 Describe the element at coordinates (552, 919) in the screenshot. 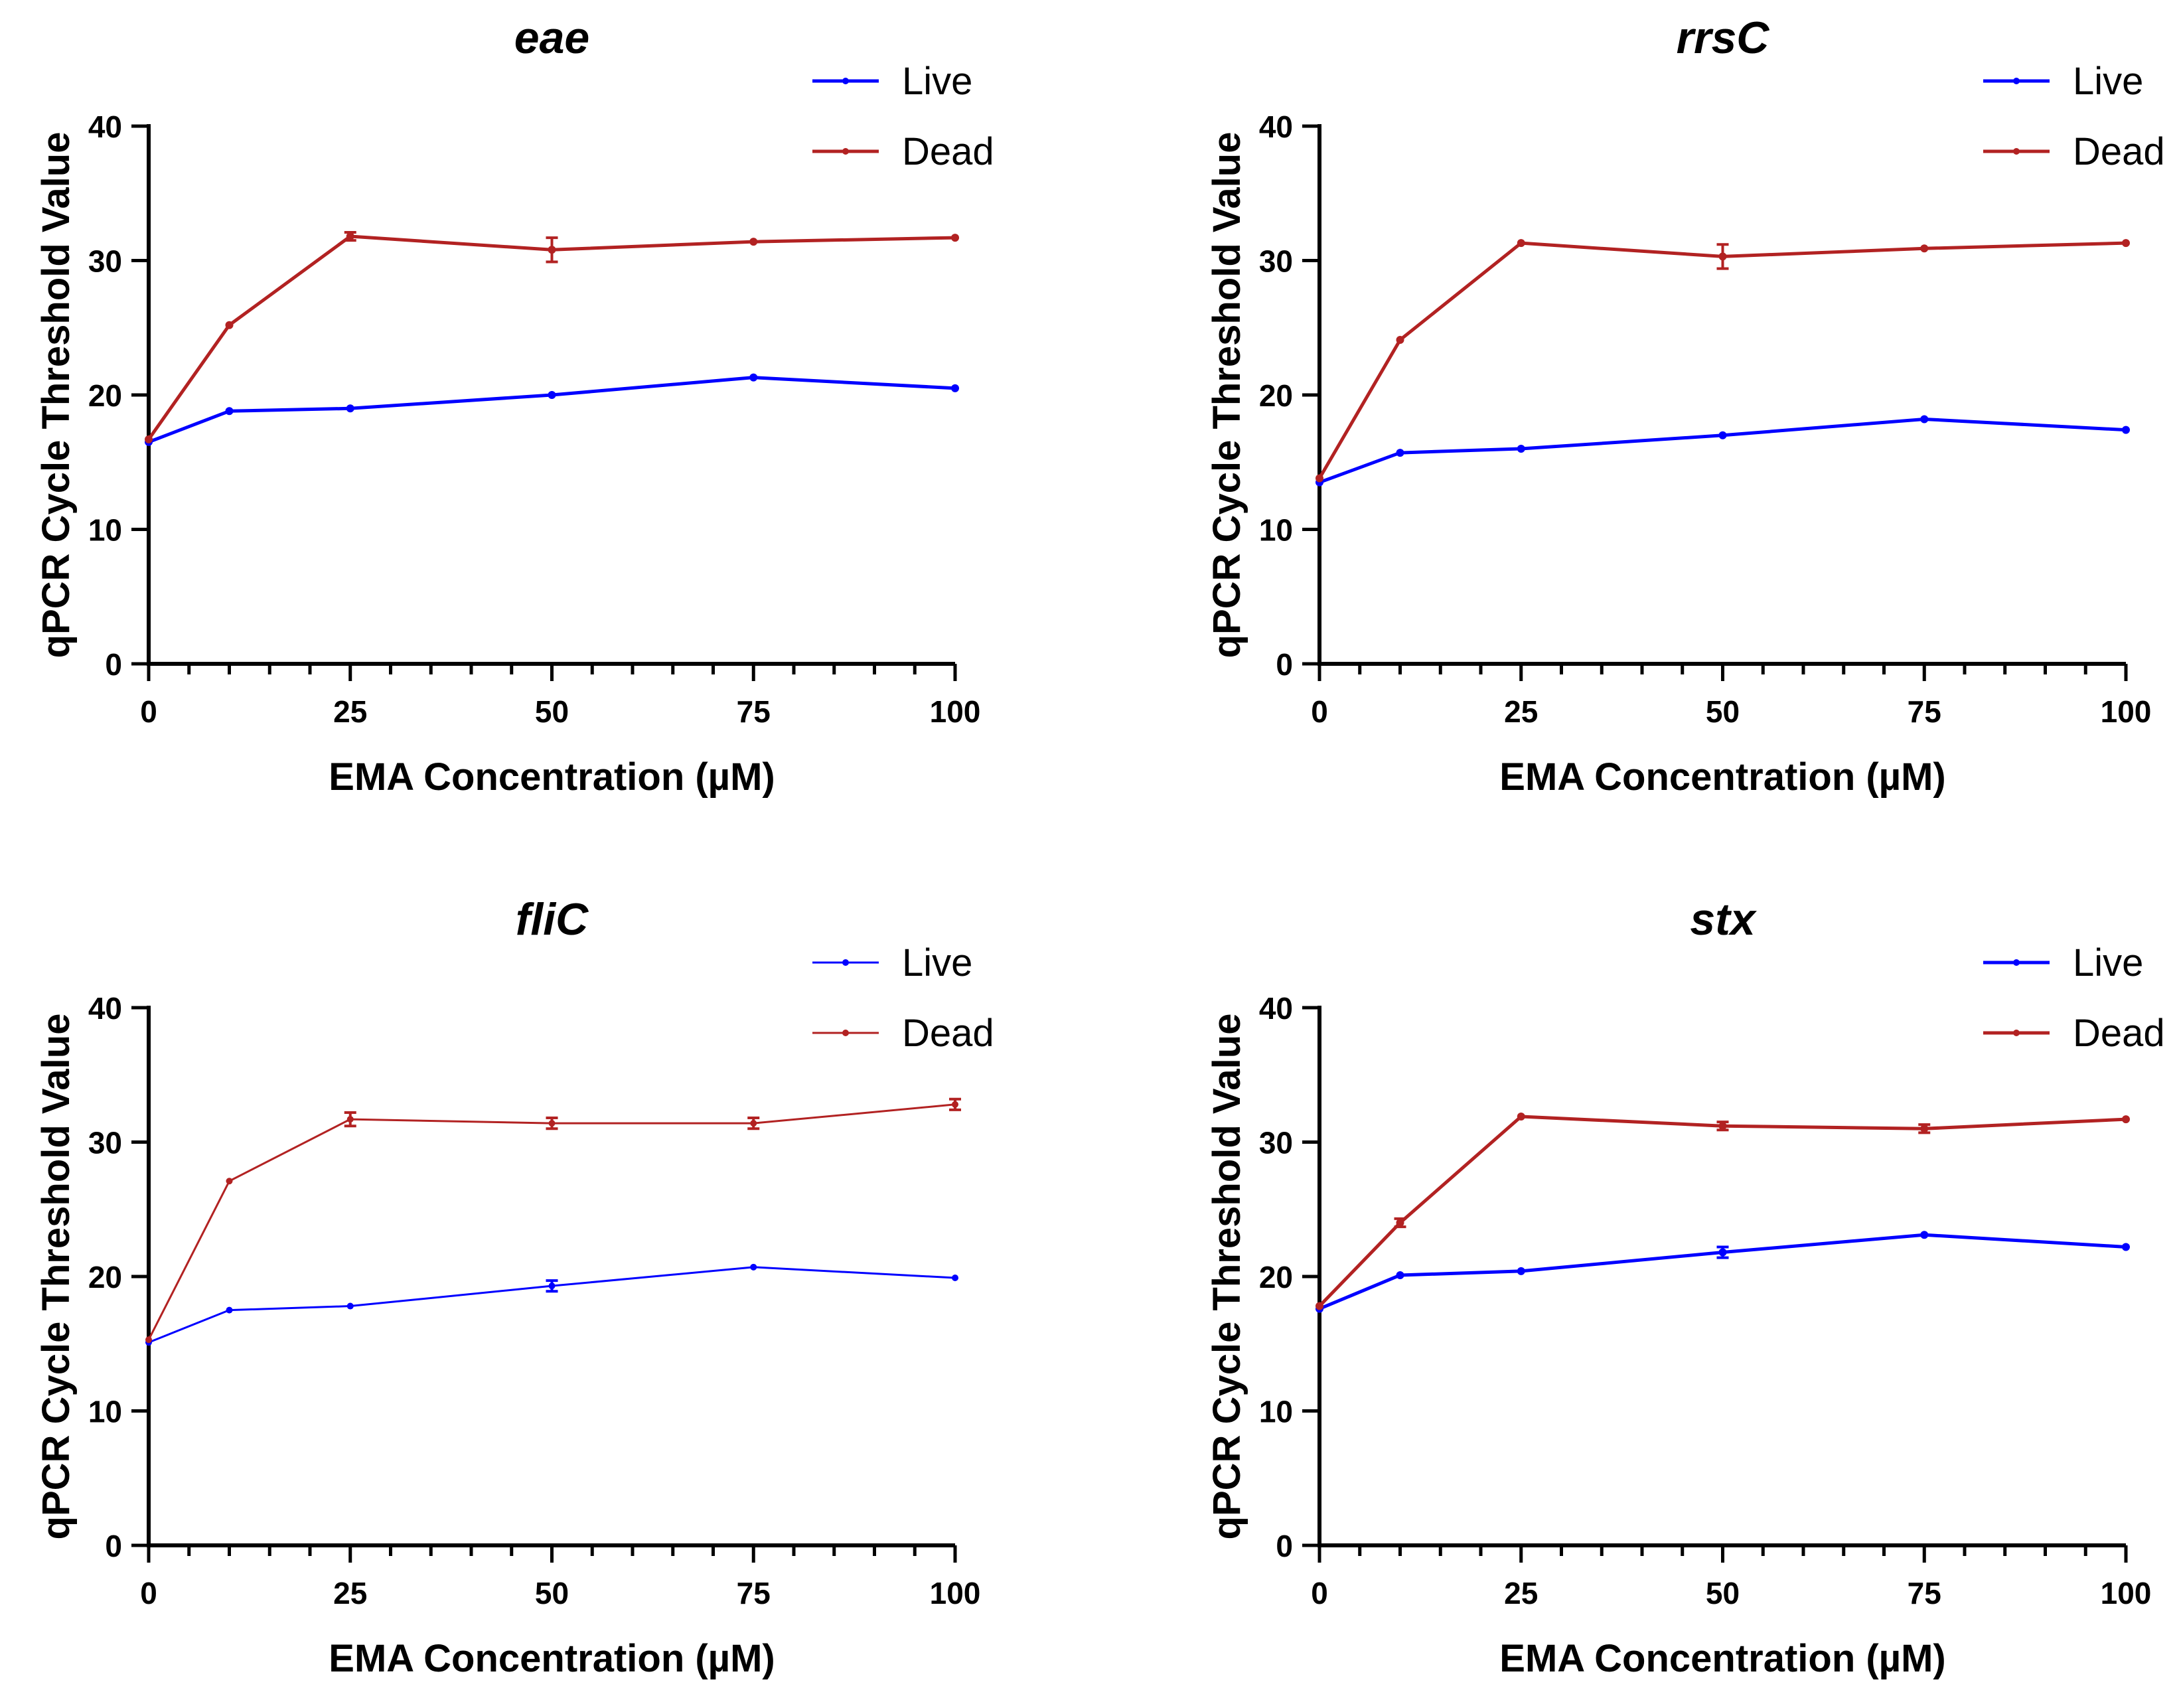

I see `chart-title: fliC` at that location.